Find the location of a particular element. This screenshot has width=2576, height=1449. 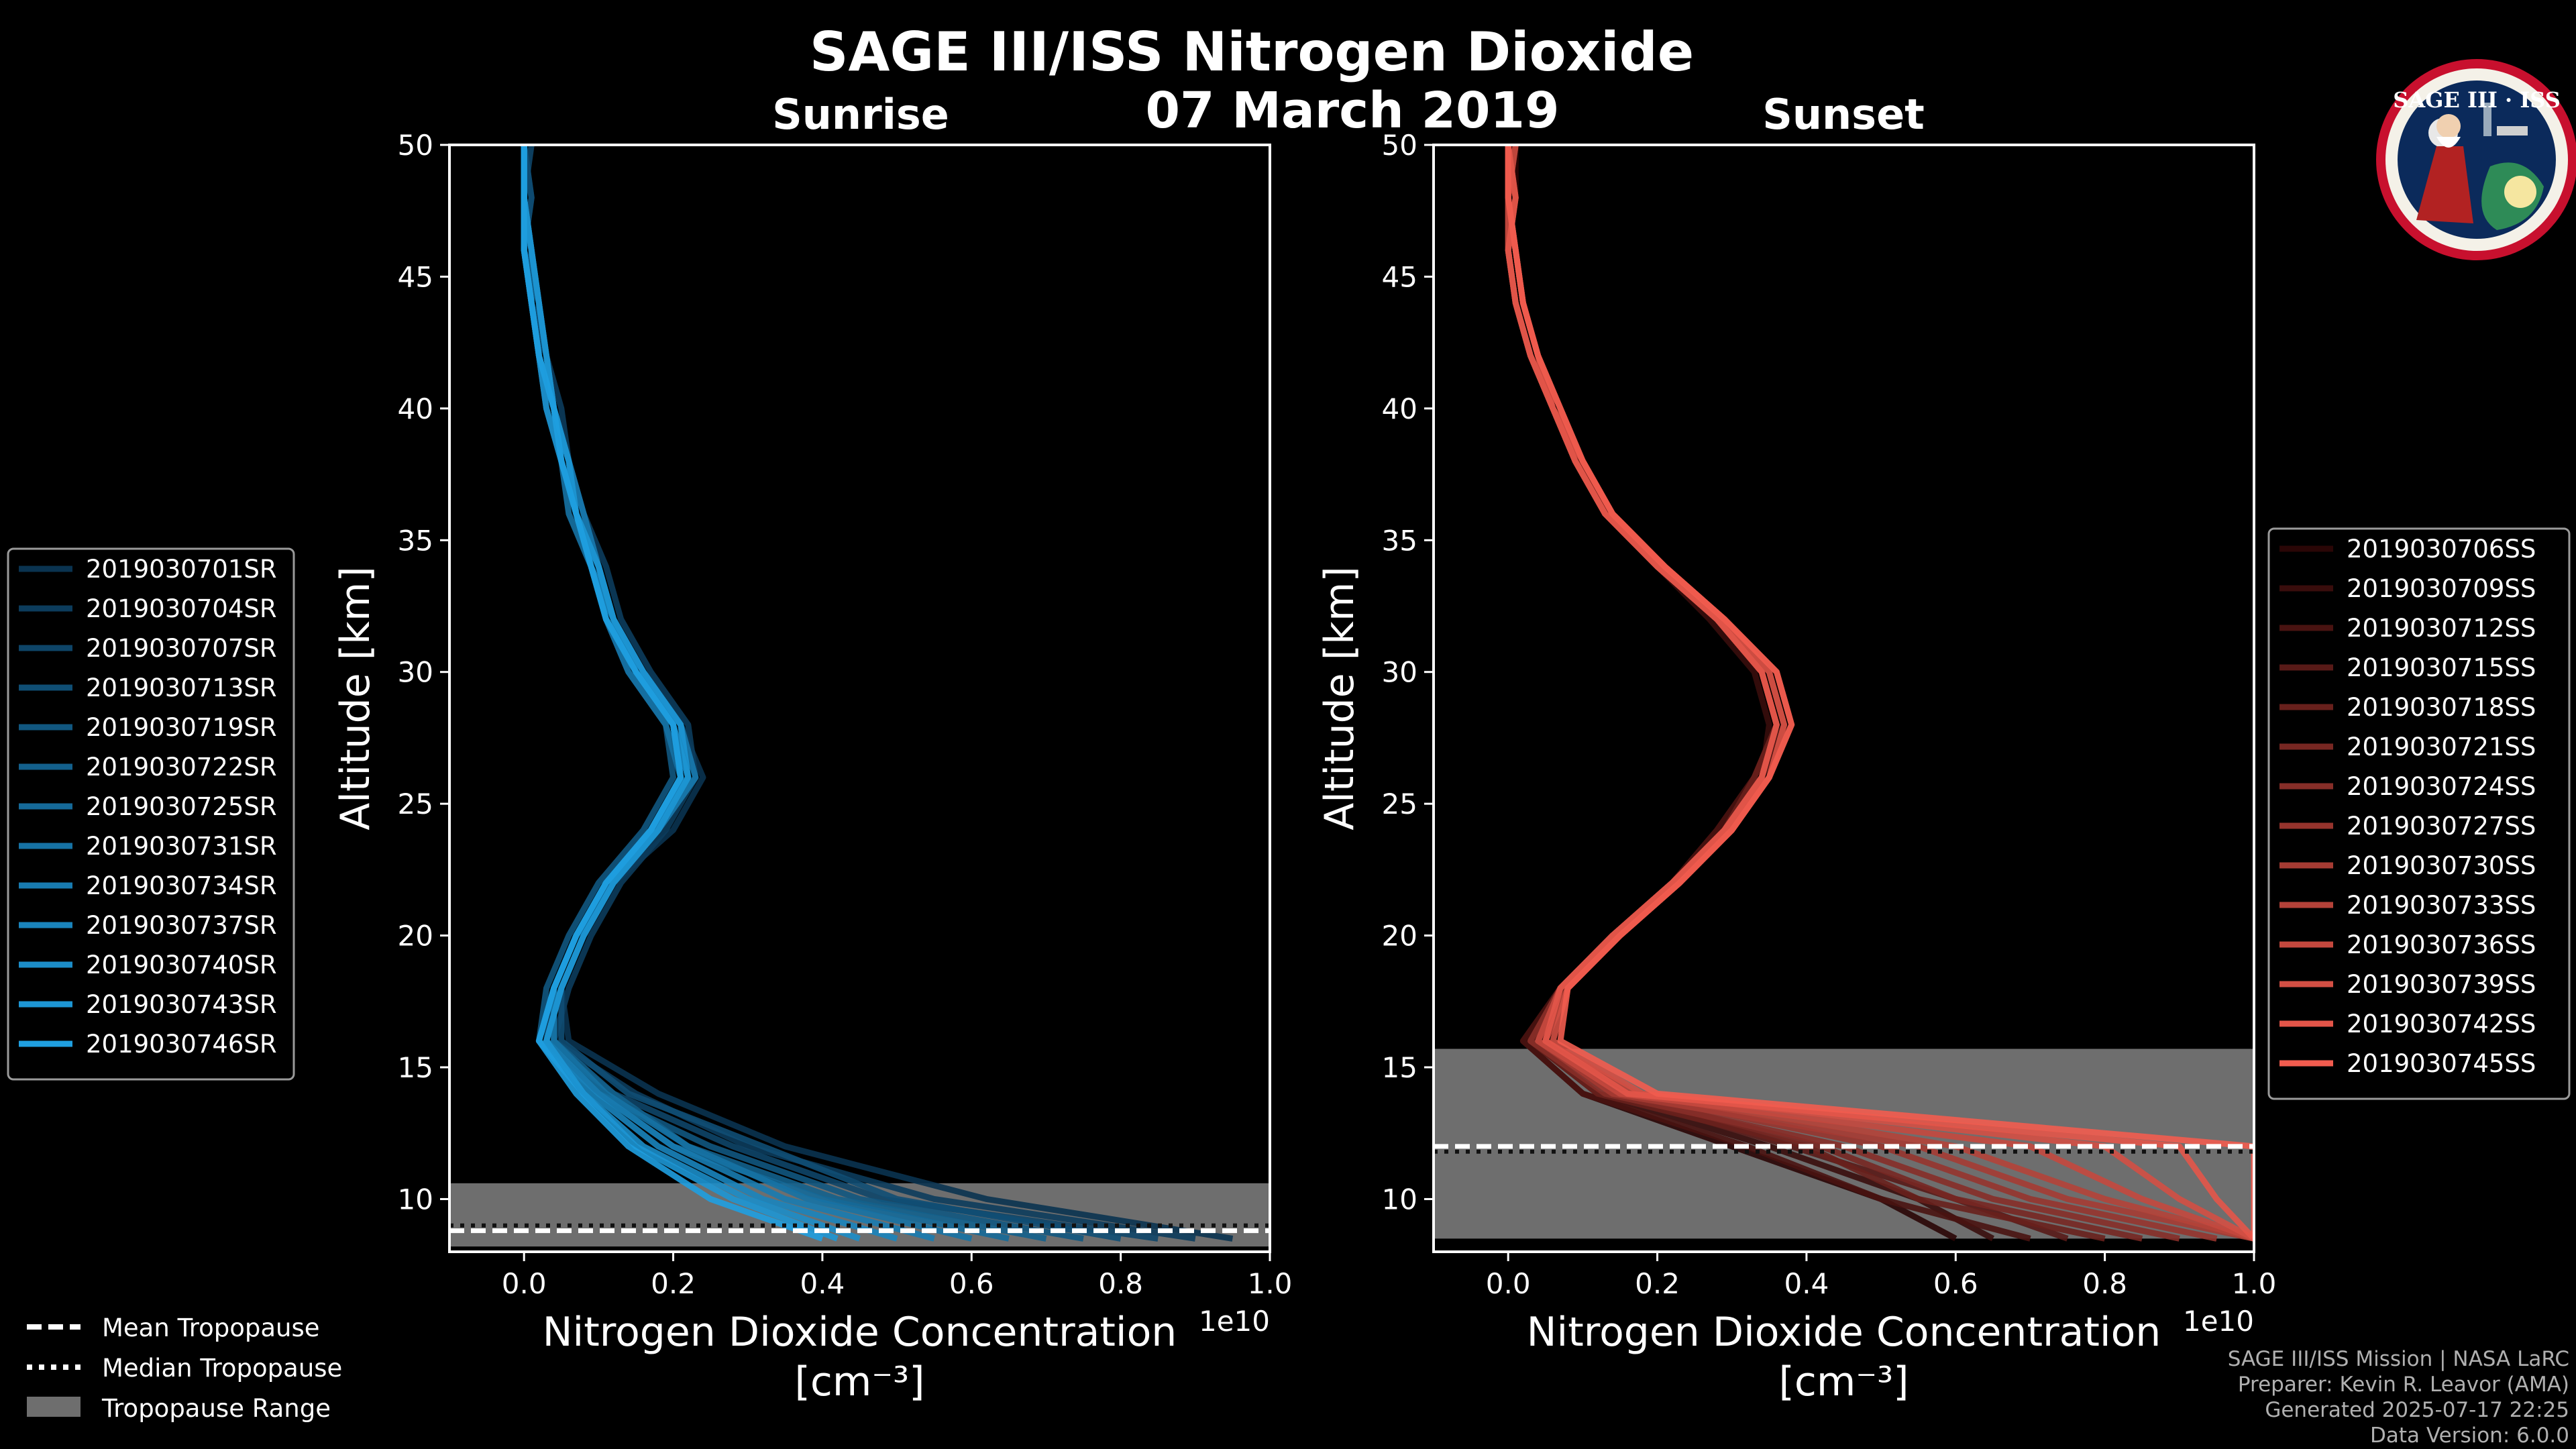

sunset-legend-label: 2019030706SS is located at coordinates (2441, 549).